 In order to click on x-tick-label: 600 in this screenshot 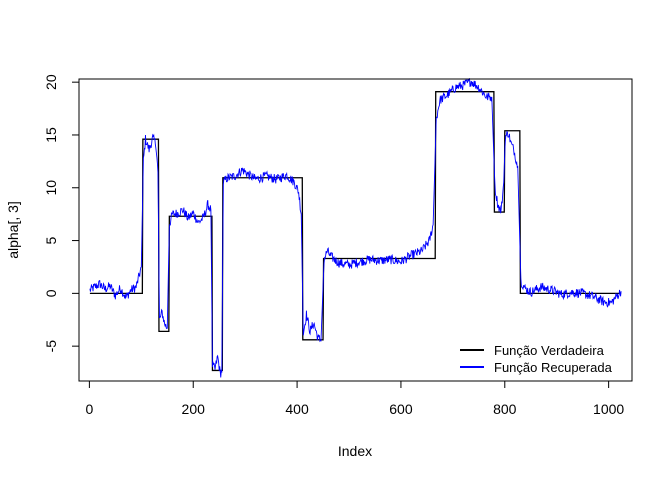, I will do `click(401, 409)`.